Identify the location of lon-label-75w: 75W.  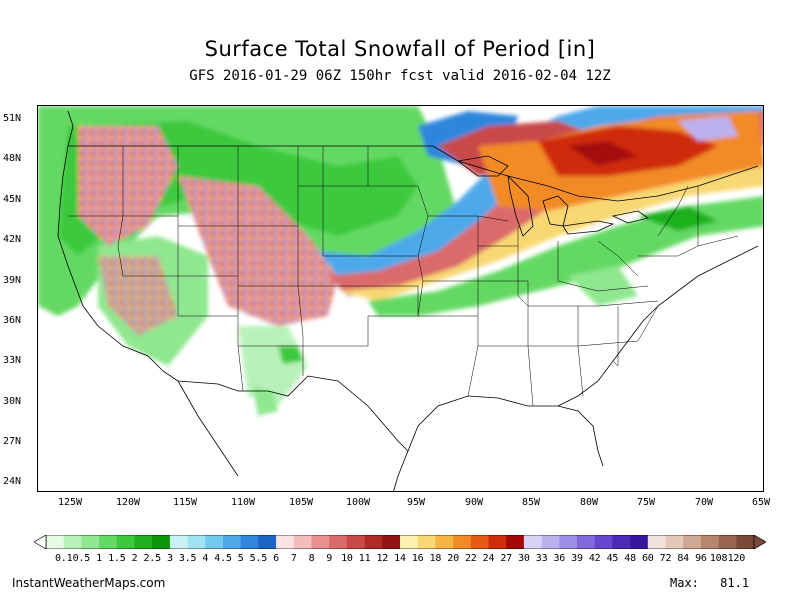
(646, 502).